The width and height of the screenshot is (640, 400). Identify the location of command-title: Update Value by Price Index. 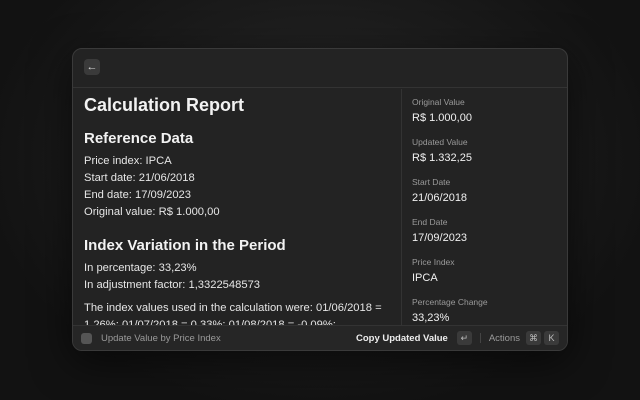
(161, 338).